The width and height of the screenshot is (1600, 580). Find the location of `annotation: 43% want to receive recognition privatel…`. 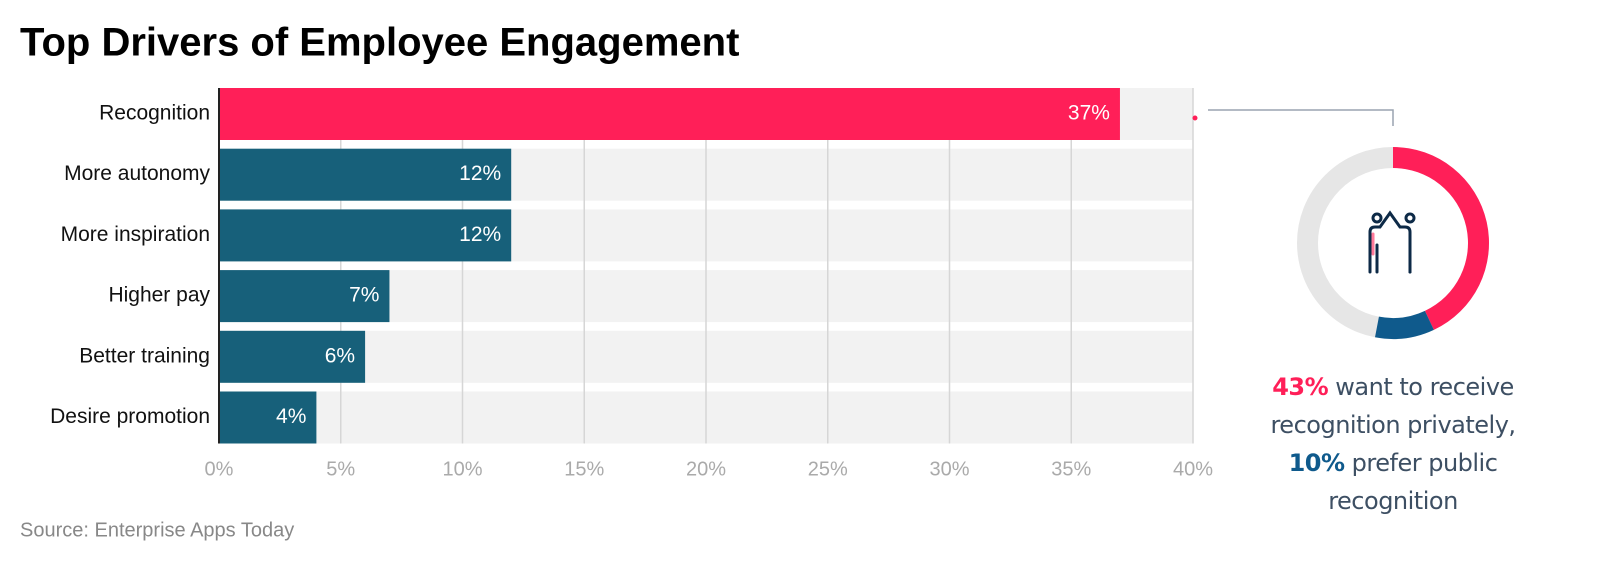

annotation: 43% want to receive recognition privatel… is located at coordinates (1393, 444).